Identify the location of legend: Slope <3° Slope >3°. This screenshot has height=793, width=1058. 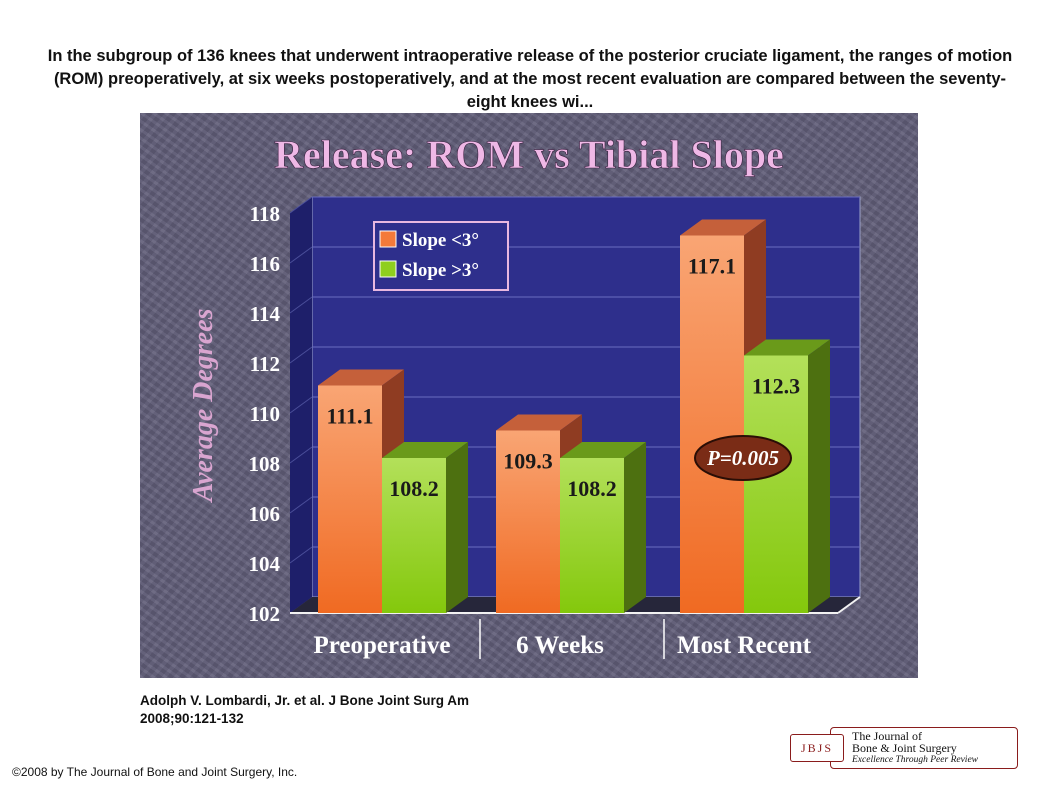
(441, 256).